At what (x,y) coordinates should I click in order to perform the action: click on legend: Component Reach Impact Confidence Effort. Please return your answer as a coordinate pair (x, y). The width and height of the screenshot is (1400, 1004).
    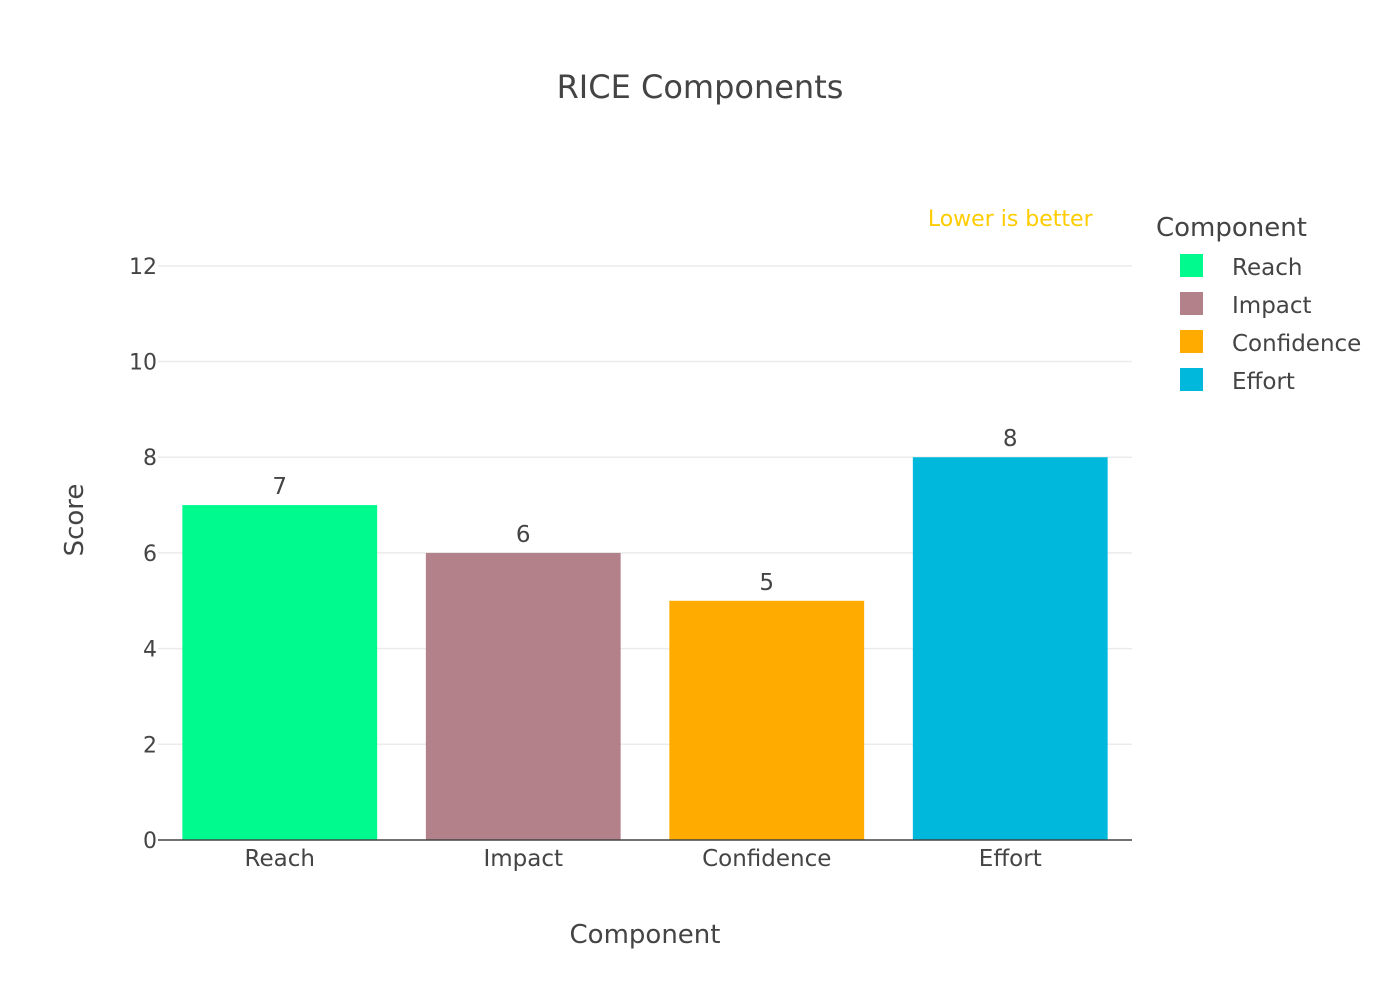
    Looking at the image, I should click on (1258, 304).